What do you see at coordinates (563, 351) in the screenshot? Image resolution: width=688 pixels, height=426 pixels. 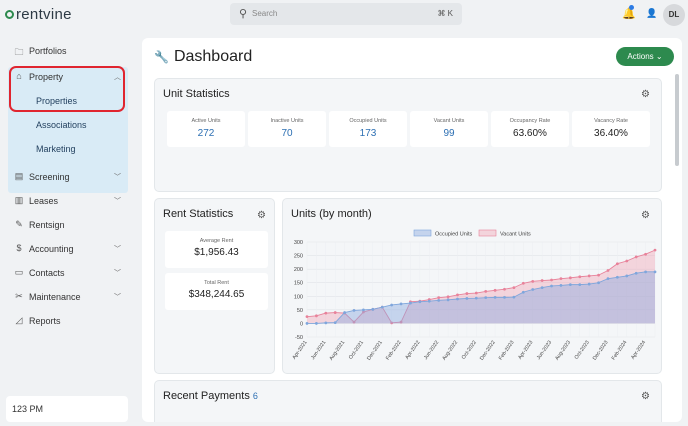 I see `x-tick-label: Aug-2023` at bounding box center [563, 351].